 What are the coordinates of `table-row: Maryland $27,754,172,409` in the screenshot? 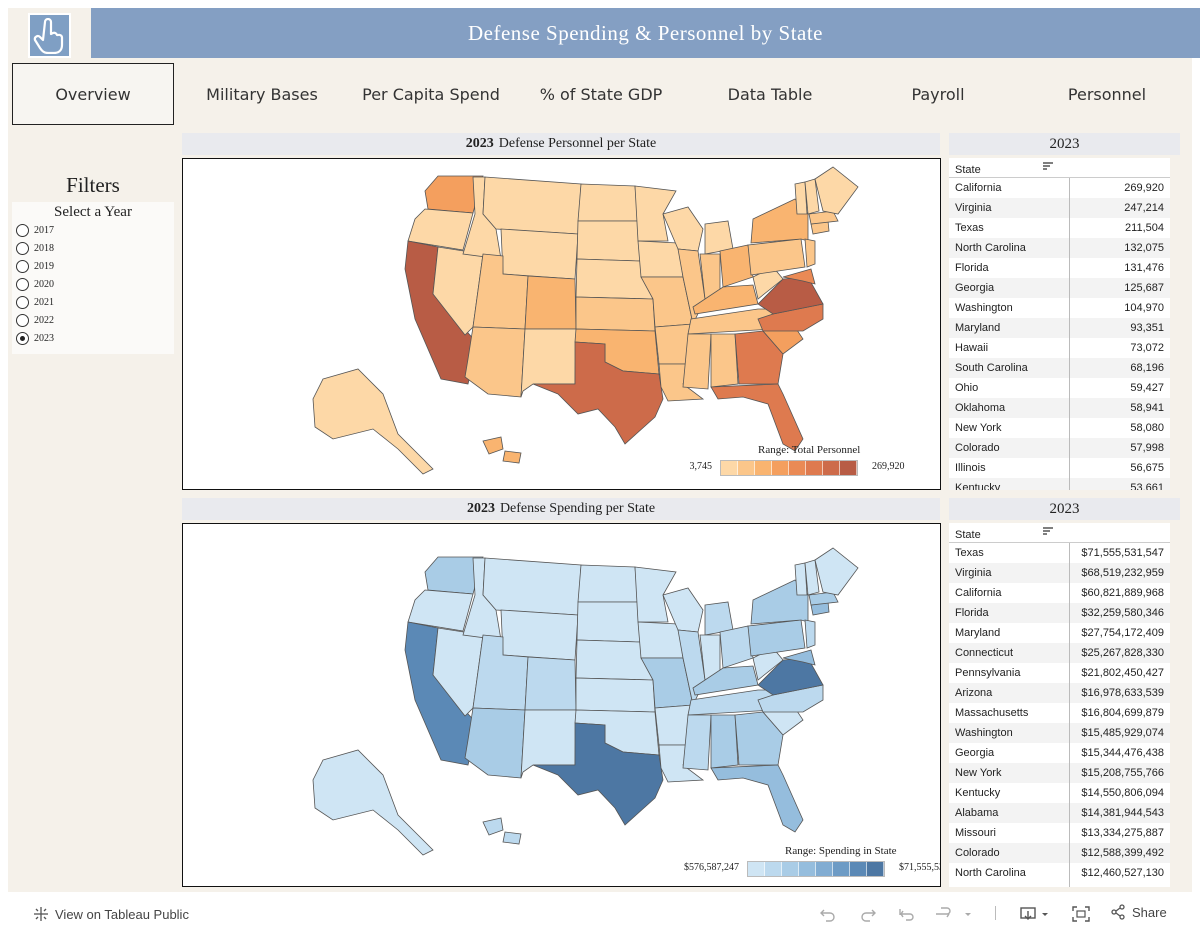 It's located at (1059, 633).